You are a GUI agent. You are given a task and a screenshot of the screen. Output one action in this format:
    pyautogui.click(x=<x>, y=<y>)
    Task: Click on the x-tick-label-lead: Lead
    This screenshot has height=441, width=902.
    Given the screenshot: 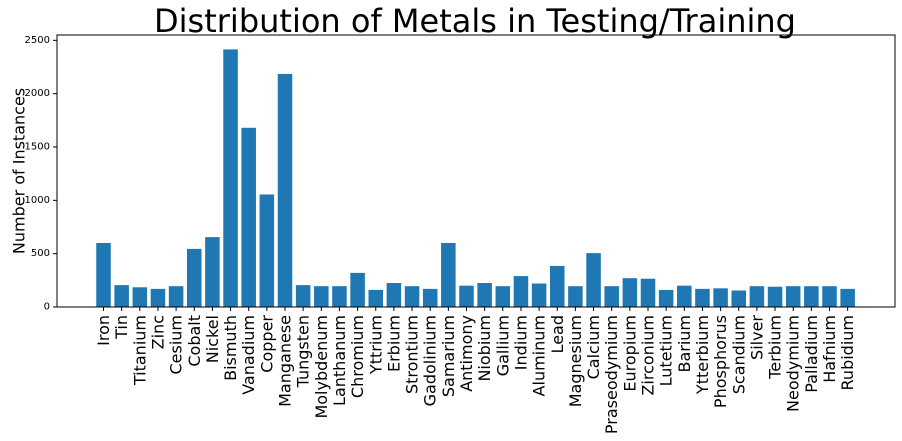 What is the action you would take?
    pyautogui.click(x=557, y=334)
    